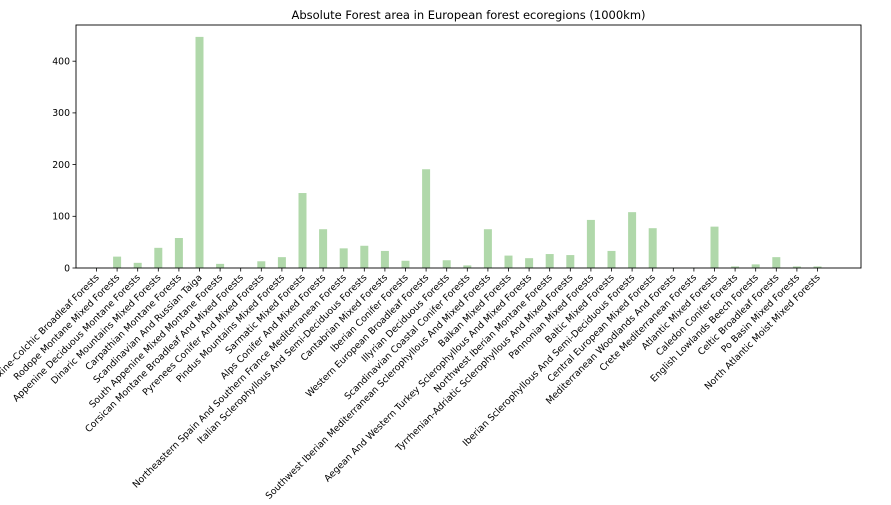 The height and width of the screenshot is (505, 891). What do you see at coordinates (61, 113) in the screenshot?
I see `y-tick-label: 300` at bounding box center [61, 113].